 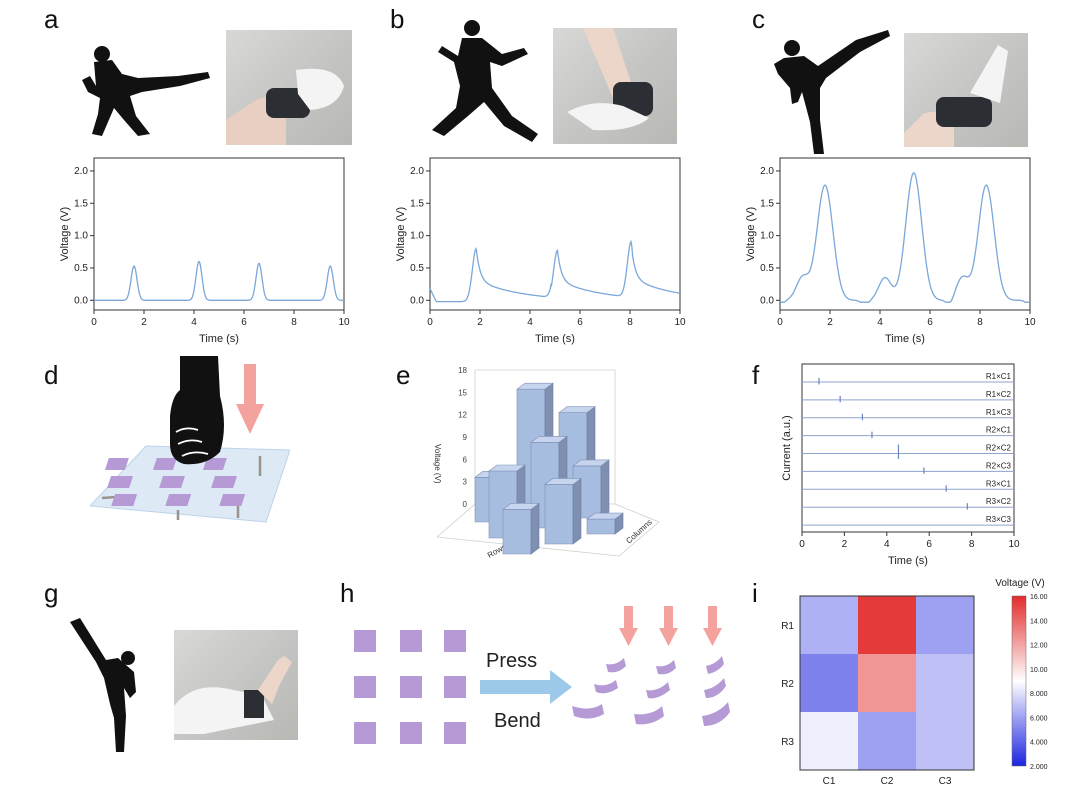 What do you see at coordinates (51, 19) in the screenshot?
I see `panel-label-a: a` at bounding box center [51, 19].